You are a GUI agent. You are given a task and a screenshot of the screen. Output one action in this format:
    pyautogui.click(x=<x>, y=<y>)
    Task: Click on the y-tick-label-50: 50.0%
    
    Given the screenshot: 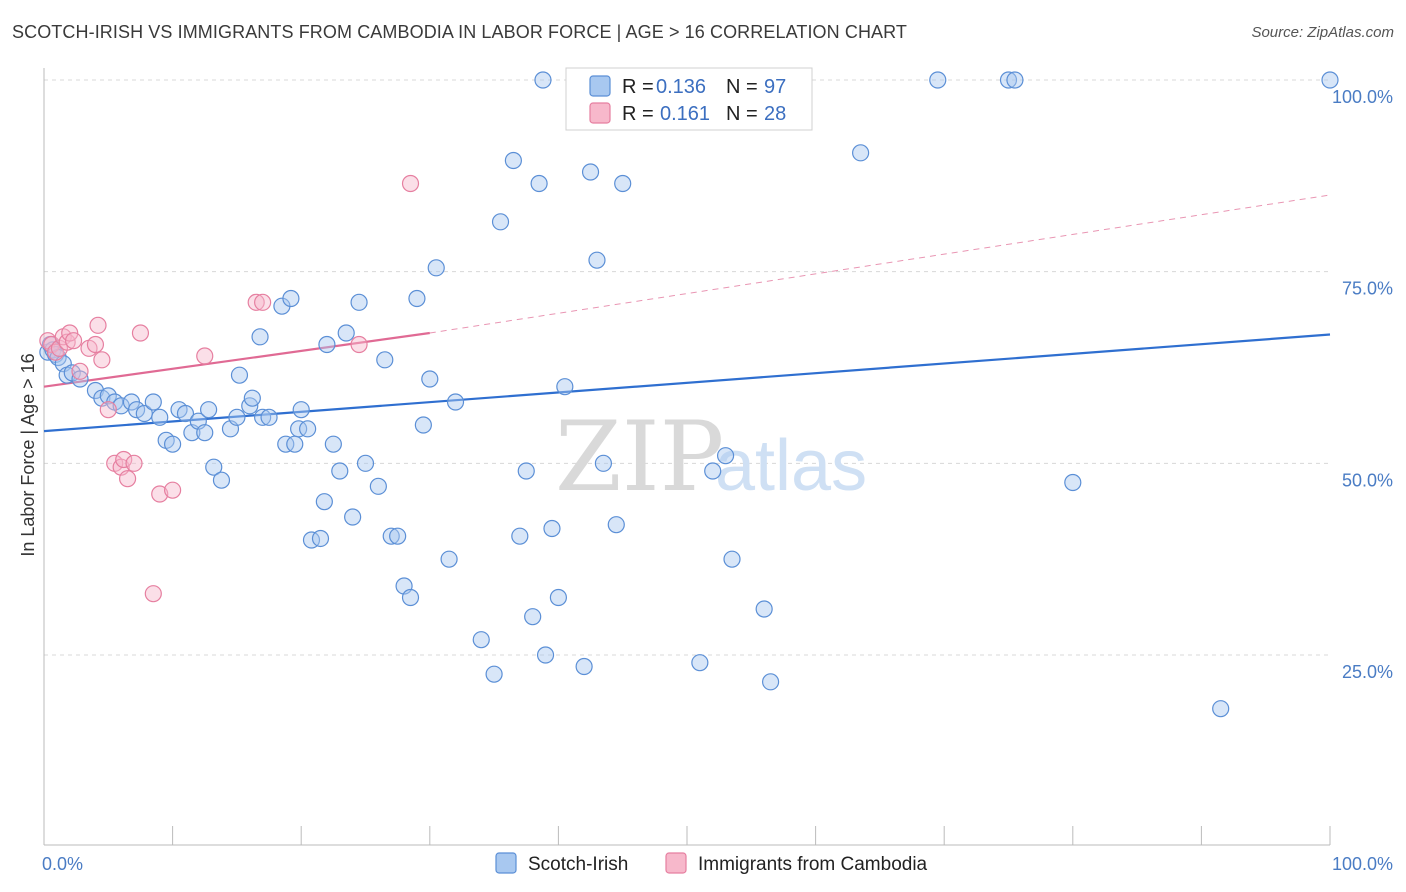 What is the action you would take?
    pyautogui.click(x=1367, y=480)
    